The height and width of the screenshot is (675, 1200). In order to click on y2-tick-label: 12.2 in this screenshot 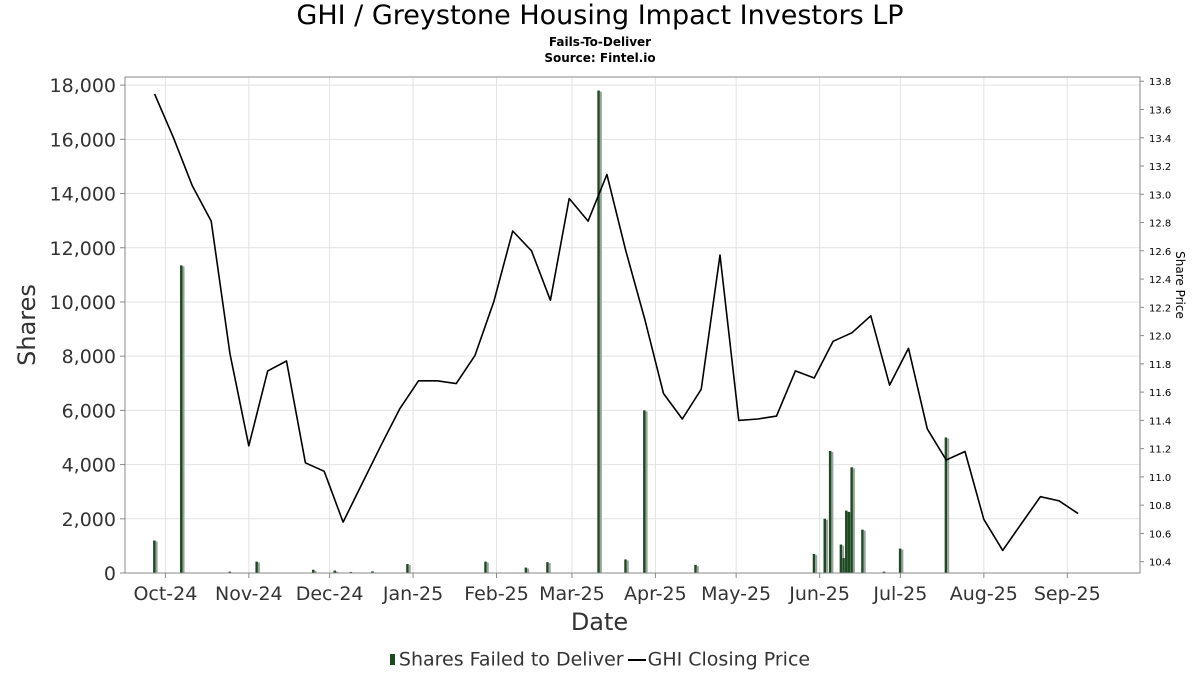, I will do `click(1160, 308)`.